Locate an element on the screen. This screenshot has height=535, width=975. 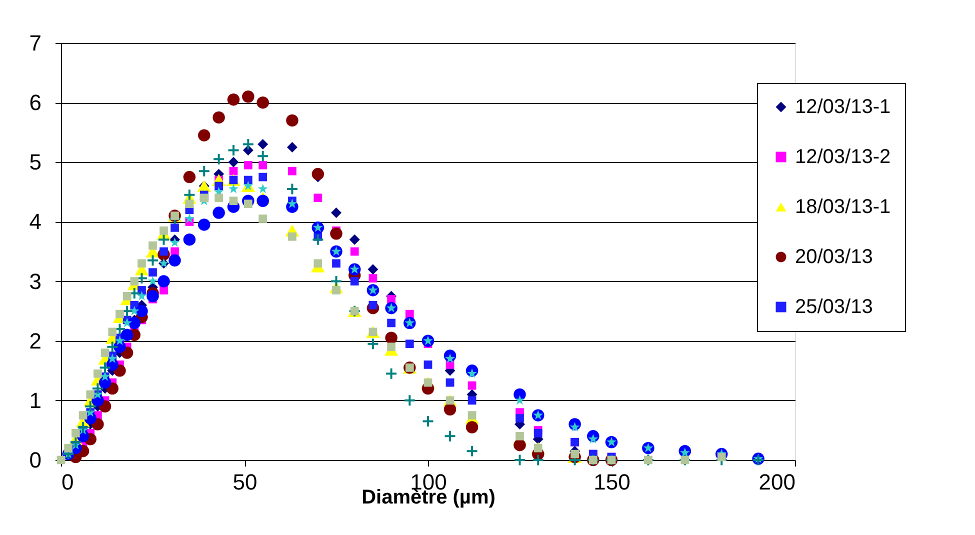
y-tick-label: 4 is located at coordinates (35, 221).